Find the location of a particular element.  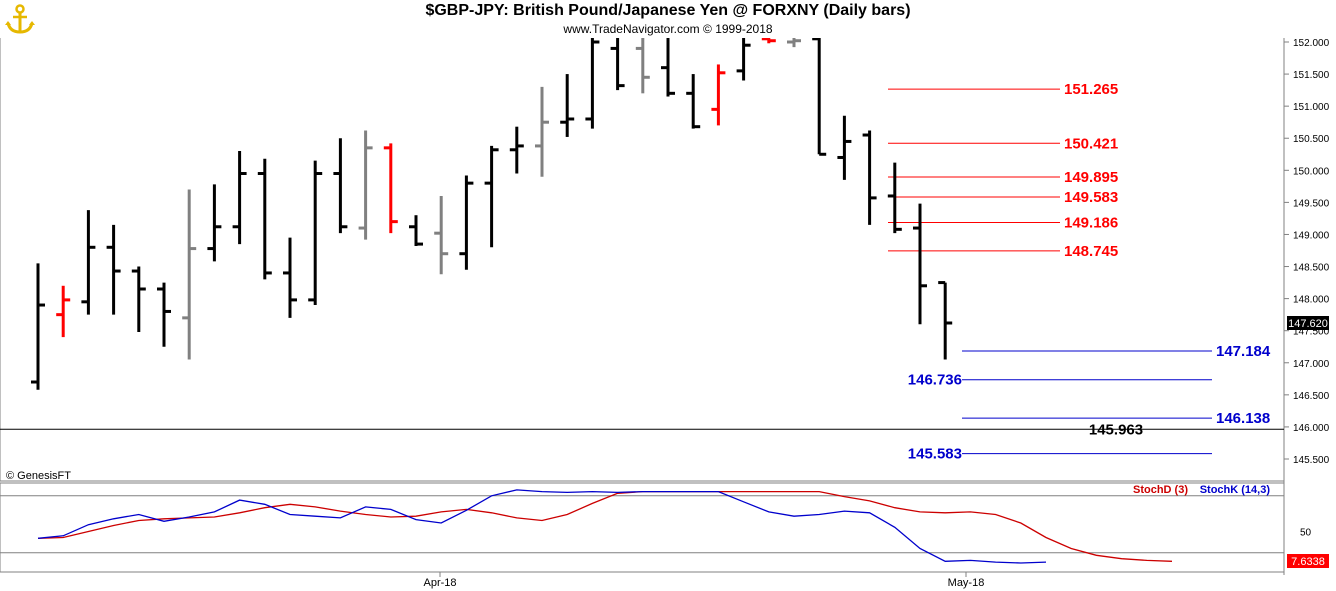

legend-stochk: StochK (14,3) is located at coordinates (1235, 490).